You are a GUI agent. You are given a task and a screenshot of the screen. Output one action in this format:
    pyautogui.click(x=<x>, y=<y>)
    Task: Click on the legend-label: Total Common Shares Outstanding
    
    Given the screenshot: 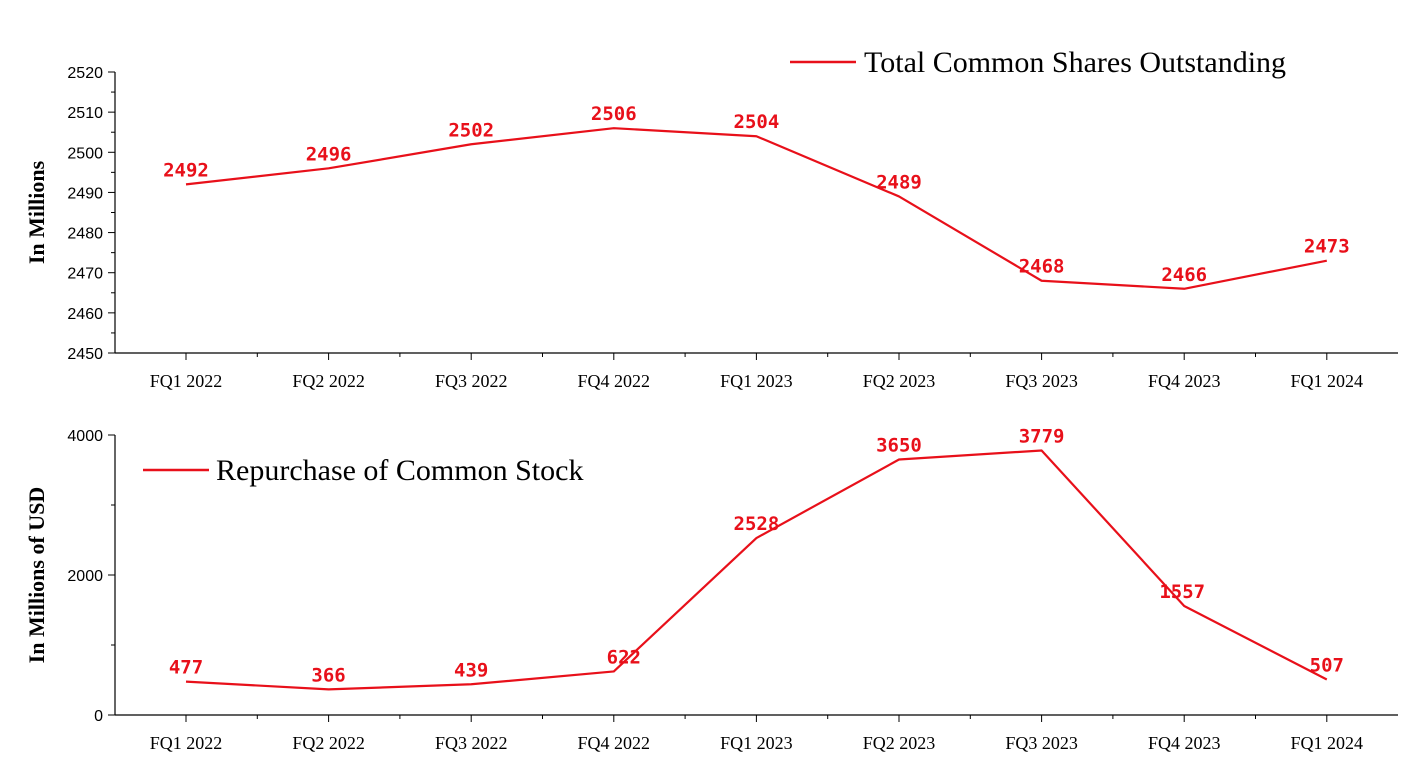 What is the action you would take?
    pyautogui.click(x=1075, y=62)
    